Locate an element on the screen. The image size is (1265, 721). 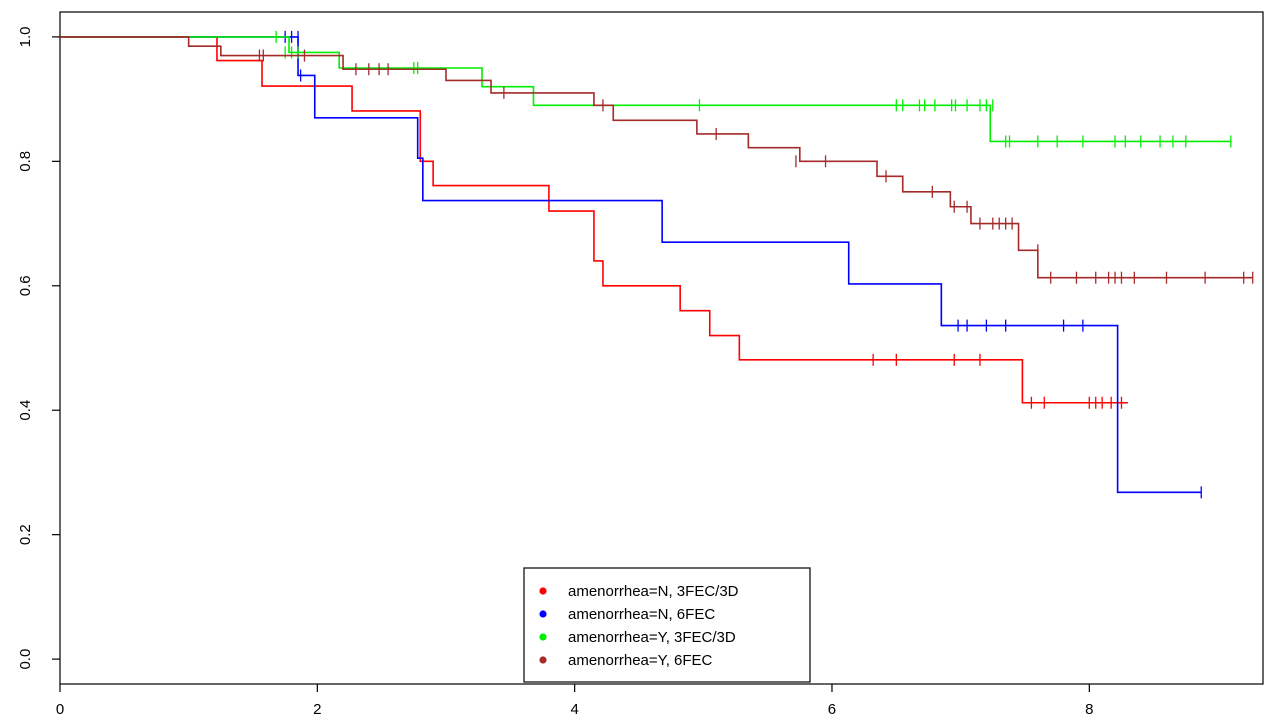
x-tick-label: 4 is located at coordinates (574, 709).